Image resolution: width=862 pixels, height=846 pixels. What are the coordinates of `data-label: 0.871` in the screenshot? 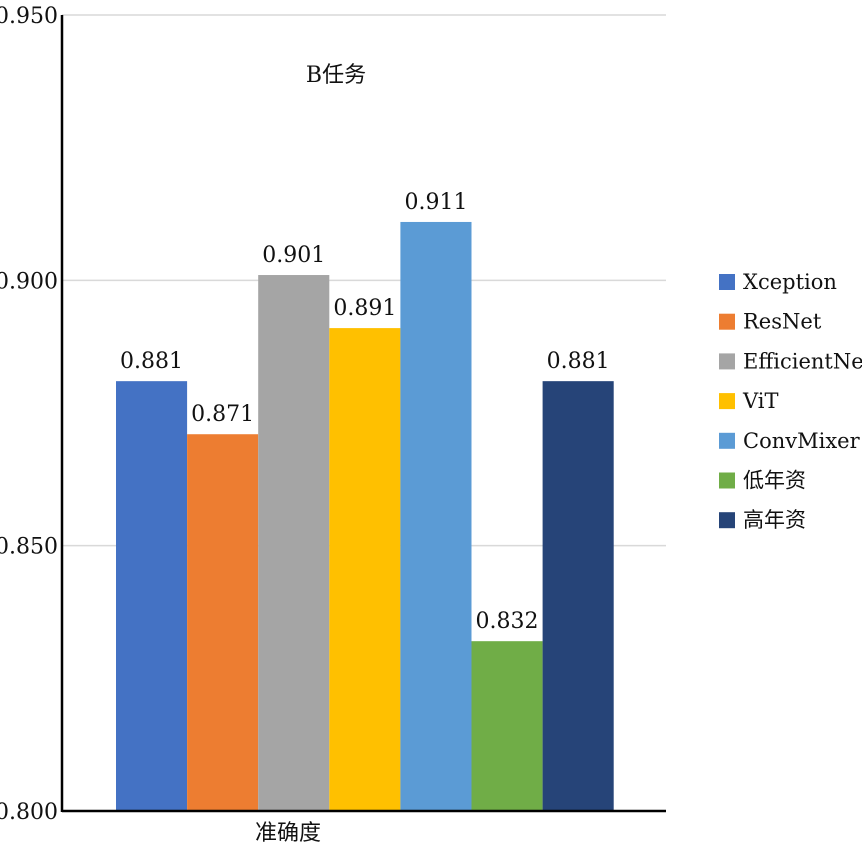 It's located at (222, 414).